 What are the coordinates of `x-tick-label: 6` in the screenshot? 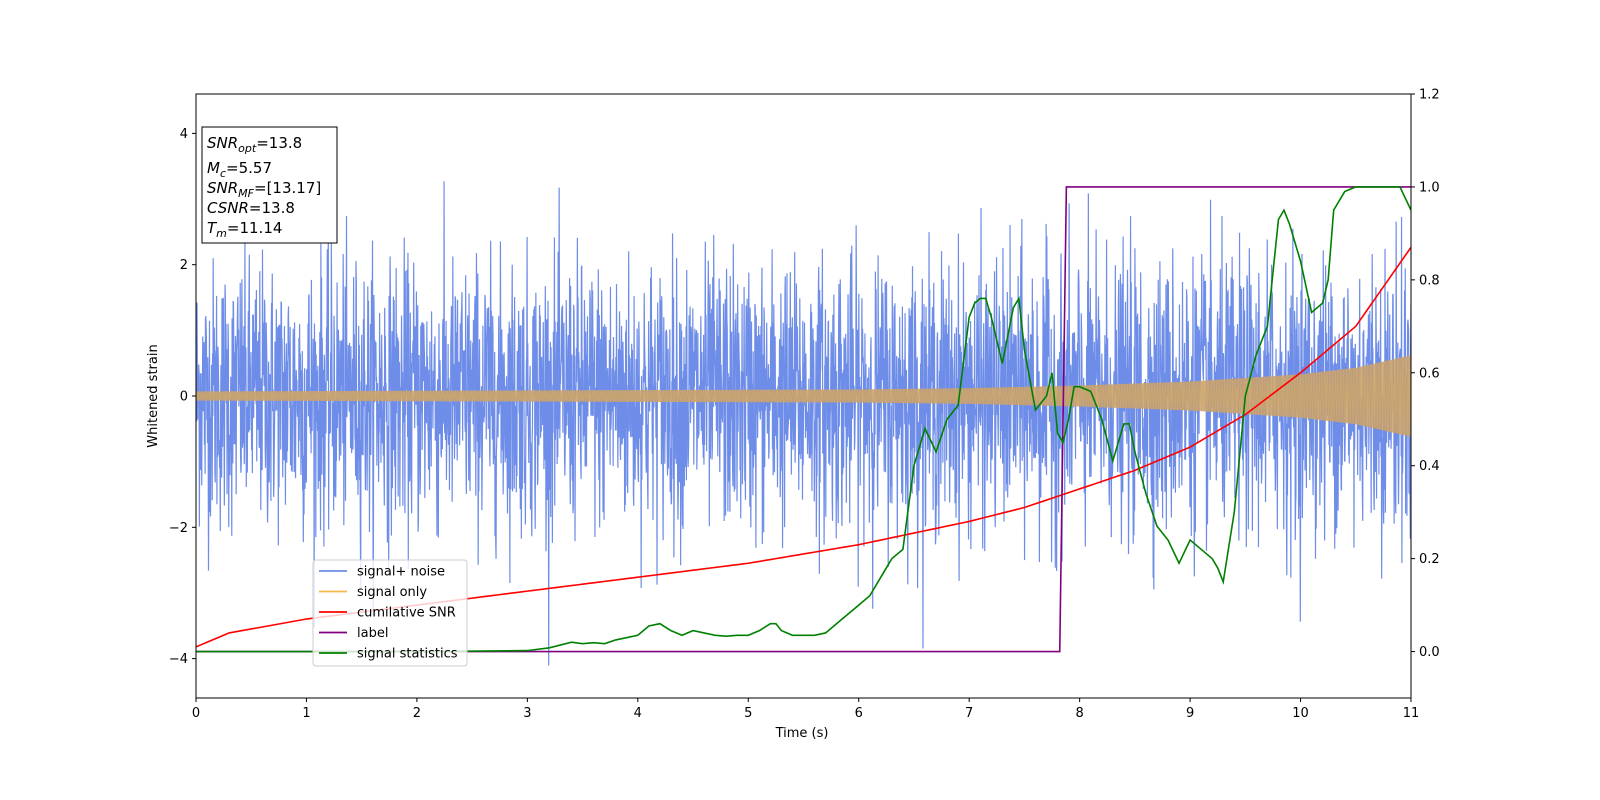 It's located at (859, 713).